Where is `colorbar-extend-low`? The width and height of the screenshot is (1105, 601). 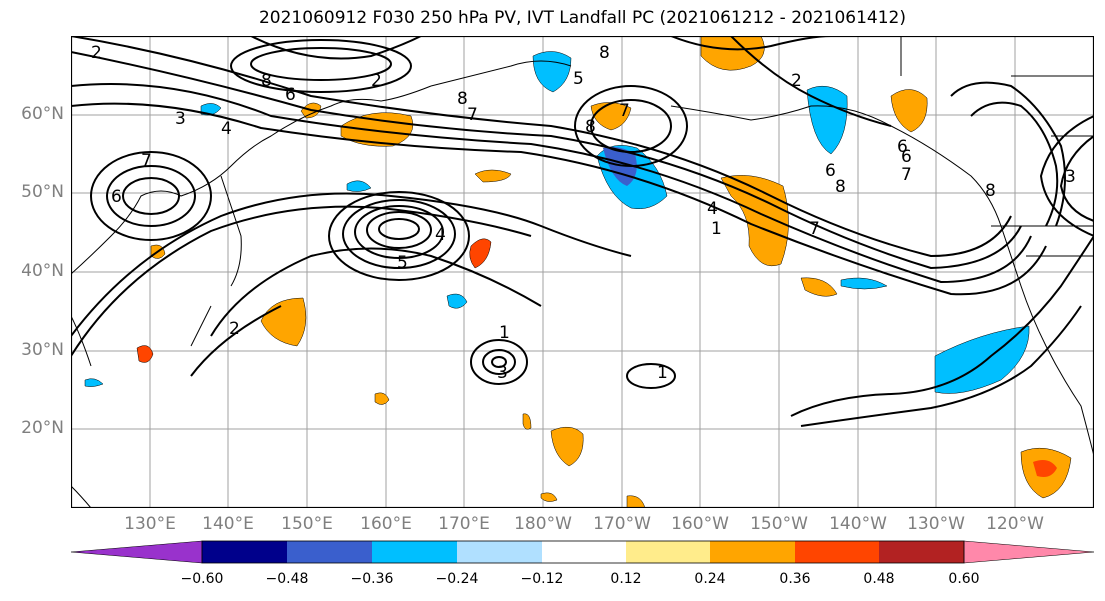 colorbar-extend-low is located at coordinates (136, 552).